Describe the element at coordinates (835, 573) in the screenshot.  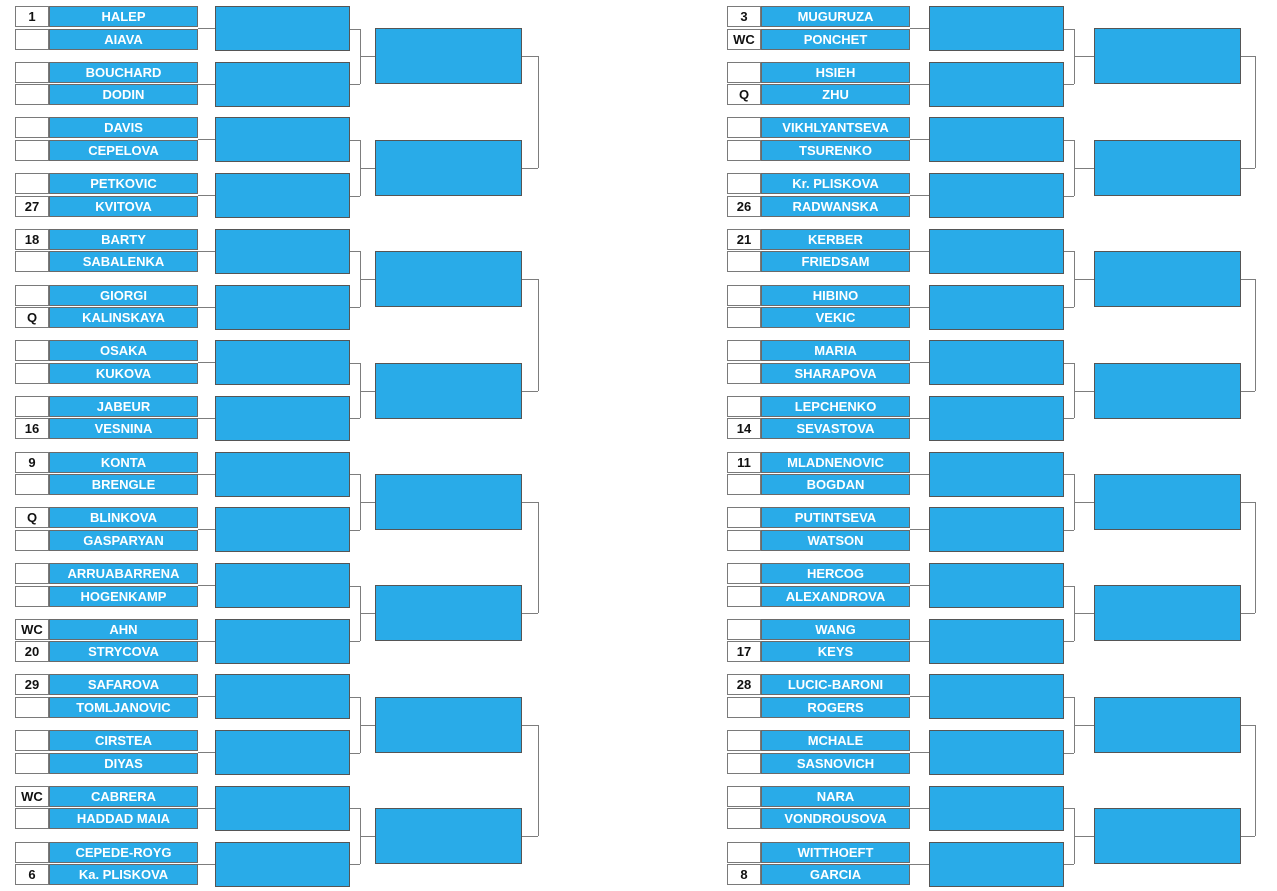
I see `player-name: HERCOG` at that location.